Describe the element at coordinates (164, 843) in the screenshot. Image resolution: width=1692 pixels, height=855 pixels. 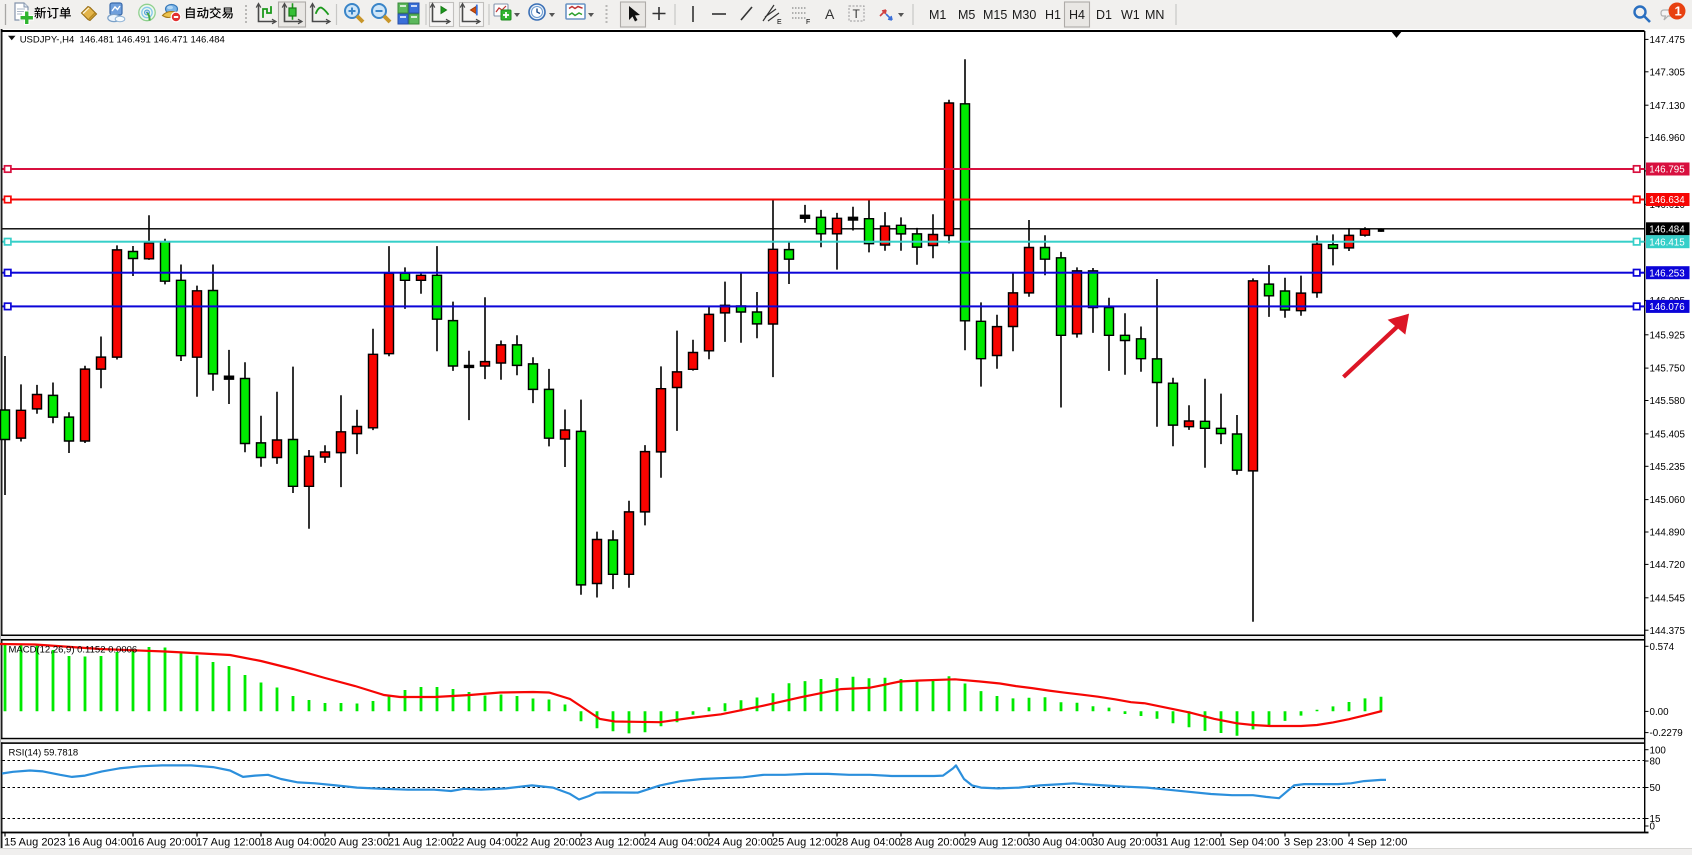
I see `svg-text: 16 Aug 20:00` at that location.